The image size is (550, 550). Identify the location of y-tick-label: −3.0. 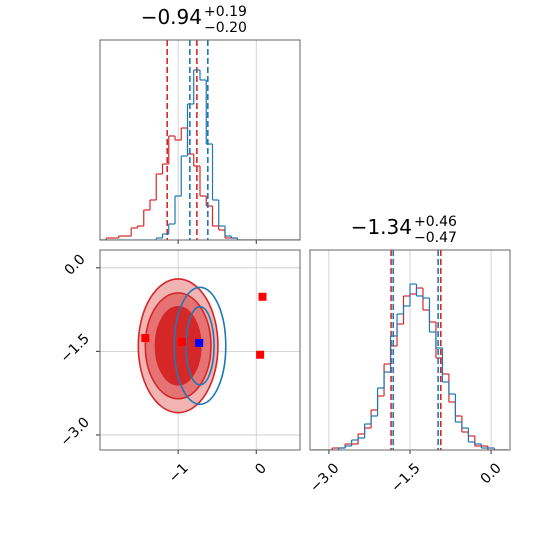
(74, 431).